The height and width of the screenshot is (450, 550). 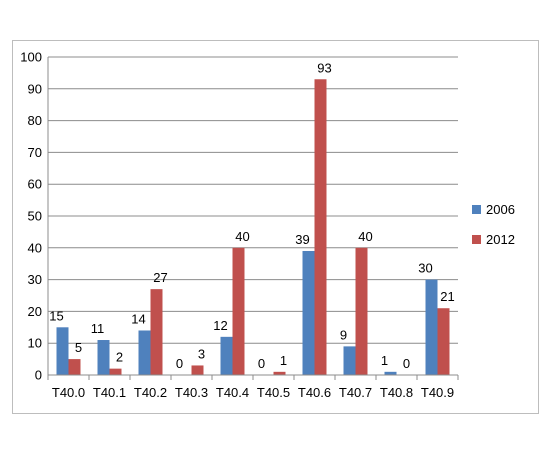 What do you see at coordinates (156, 332) in the screenshot?
I see `bar-2012-T40.2` at bounding box center [156, 332].